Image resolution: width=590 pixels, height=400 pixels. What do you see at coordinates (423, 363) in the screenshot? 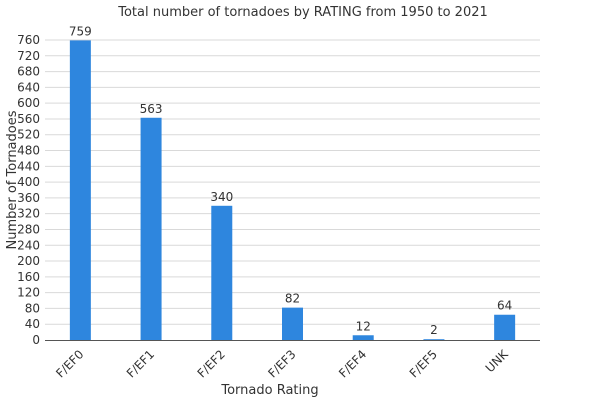
I see `x-tick-label: F/EF5` at bounding box center [423, 363].